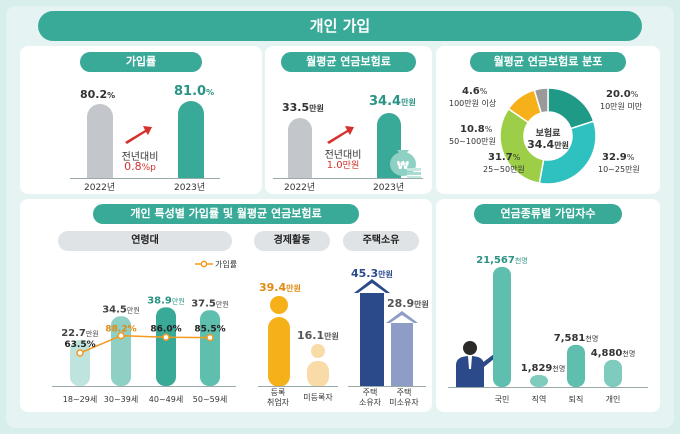 The image size is (680, 434). What do you see at coordinates (619, 169) in the screenshot?
I see `dist-range-1: 10~25만원` at bounding box center [619, 169].